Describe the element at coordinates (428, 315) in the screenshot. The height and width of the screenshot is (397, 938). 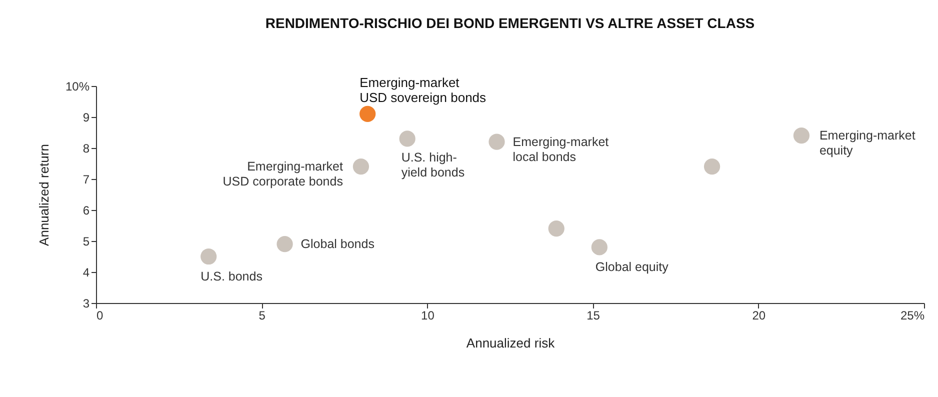
I see `x-tick-label: 10` at that location.